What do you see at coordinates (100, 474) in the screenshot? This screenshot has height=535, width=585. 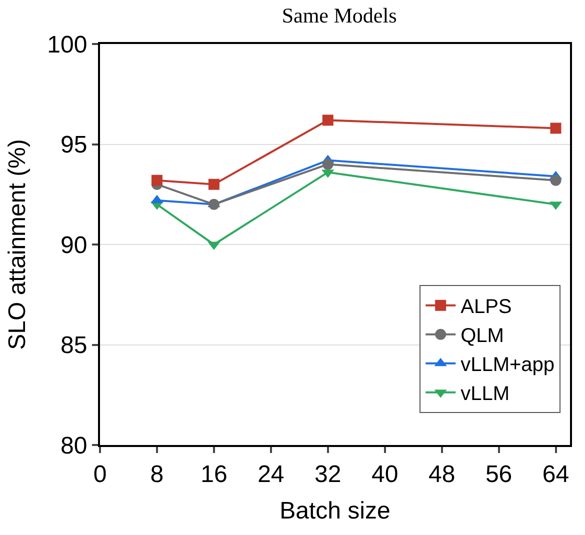 I see `x-tick-label: 0` at bounding box center [100, 474].